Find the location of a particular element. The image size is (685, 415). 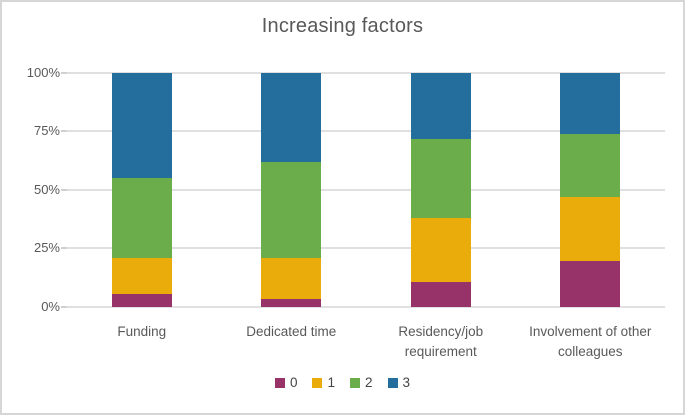

y-axis-tick-label-50: 50% is located at coordinates (46, 189).